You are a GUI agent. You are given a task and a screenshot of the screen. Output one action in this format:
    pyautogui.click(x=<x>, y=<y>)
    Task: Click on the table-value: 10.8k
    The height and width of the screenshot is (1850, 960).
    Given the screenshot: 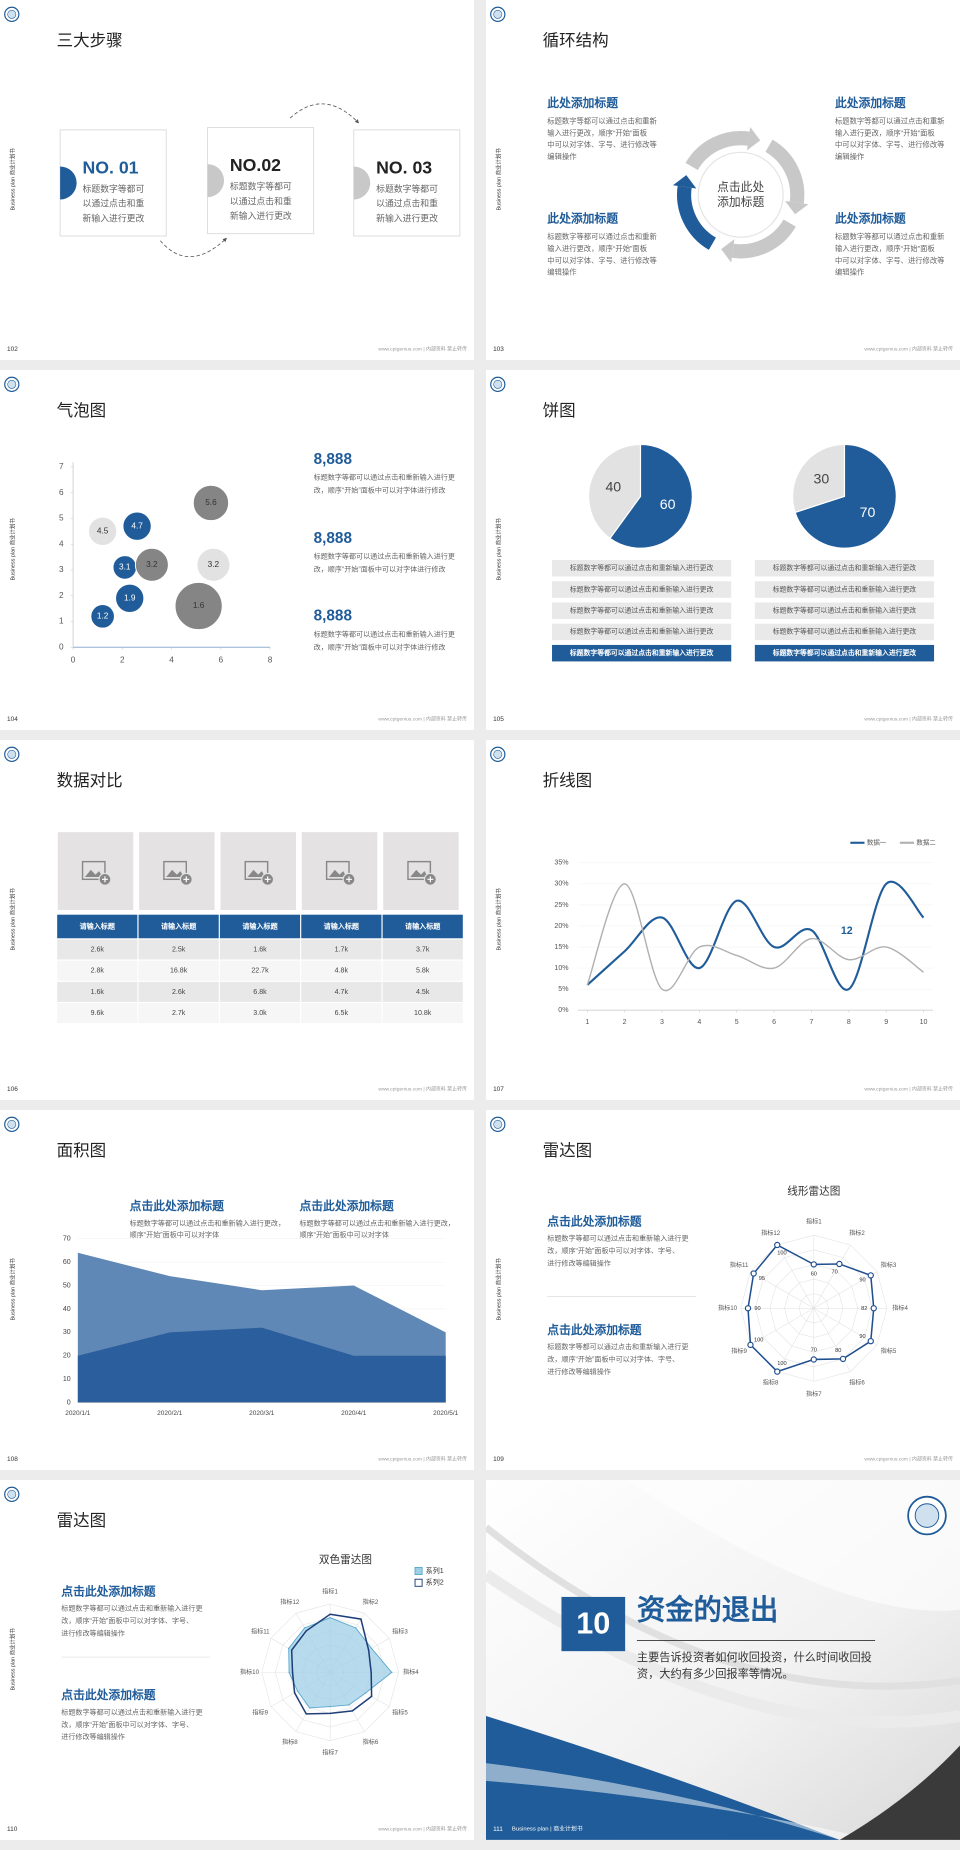 What is the action you would take?
    pyautogui.click(x=423, y=1013)
    